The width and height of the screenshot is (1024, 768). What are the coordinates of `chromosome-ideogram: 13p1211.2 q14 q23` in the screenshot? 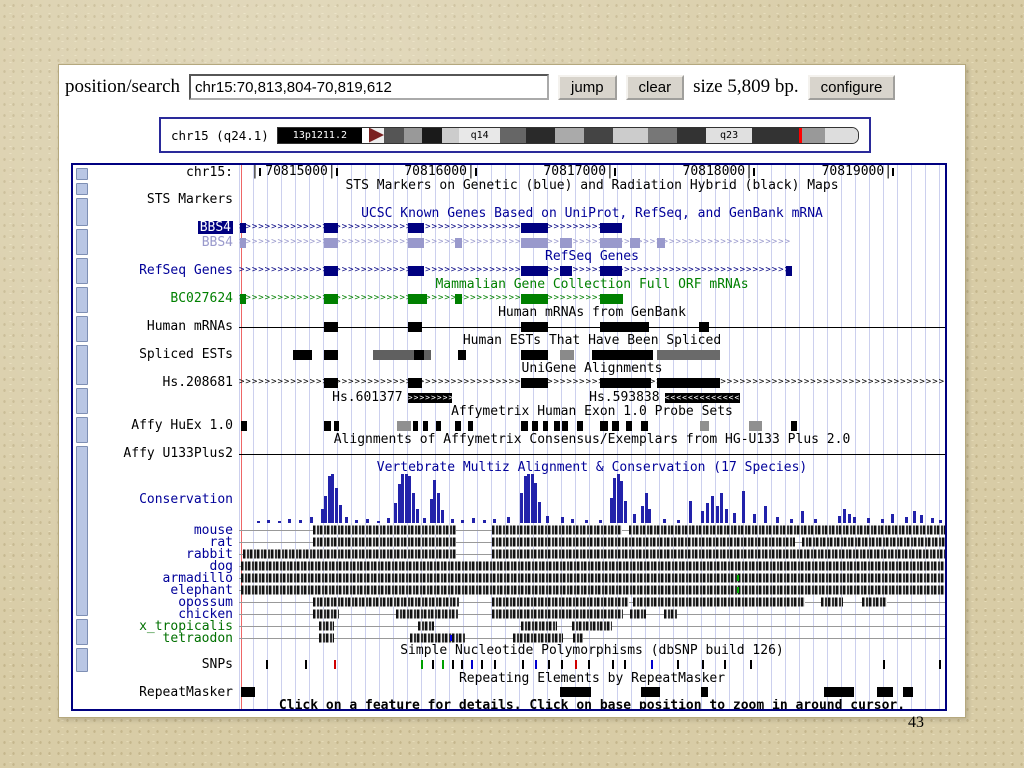 It's located at (567, 135).